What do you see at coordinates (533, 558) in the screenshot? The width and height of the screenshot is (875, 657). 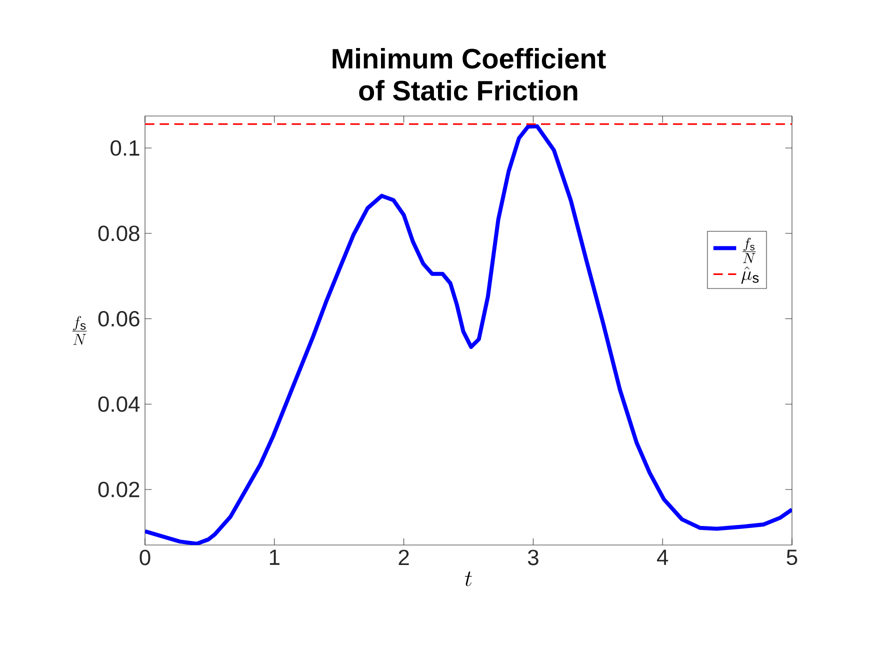 I see `x-tick-label: 3` at bounding box center [533, 558].